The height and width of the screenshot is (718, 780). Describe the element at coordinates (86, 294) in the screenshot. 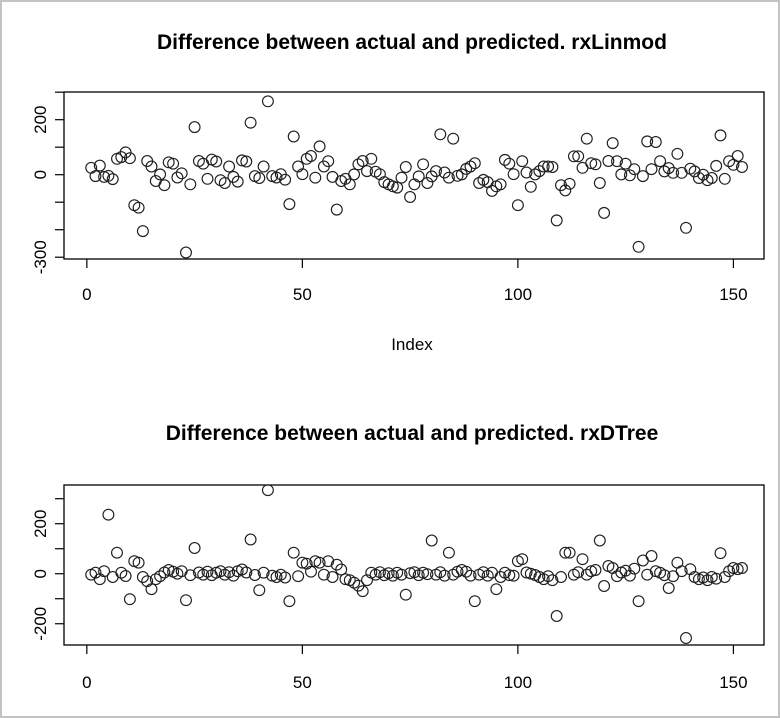

I see `x-tick-label: 0` at that location.